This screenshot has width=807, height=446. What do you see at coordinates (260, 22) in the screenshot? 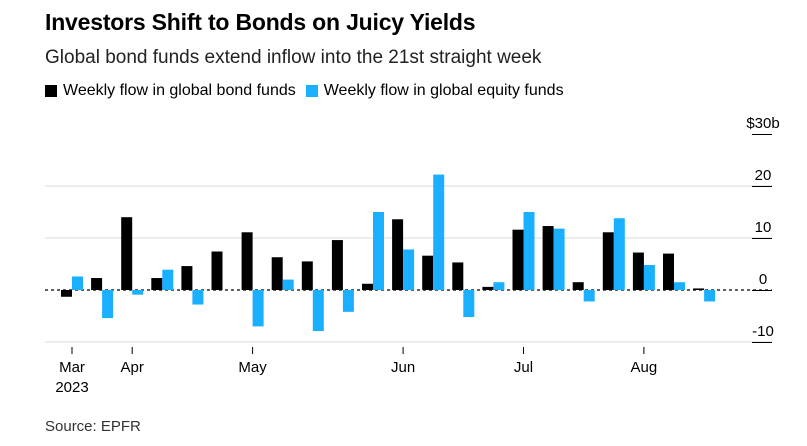
I see `chart-title: Investors Shift to Bonds on Juicy Yields` at bounding box center [260, 22].